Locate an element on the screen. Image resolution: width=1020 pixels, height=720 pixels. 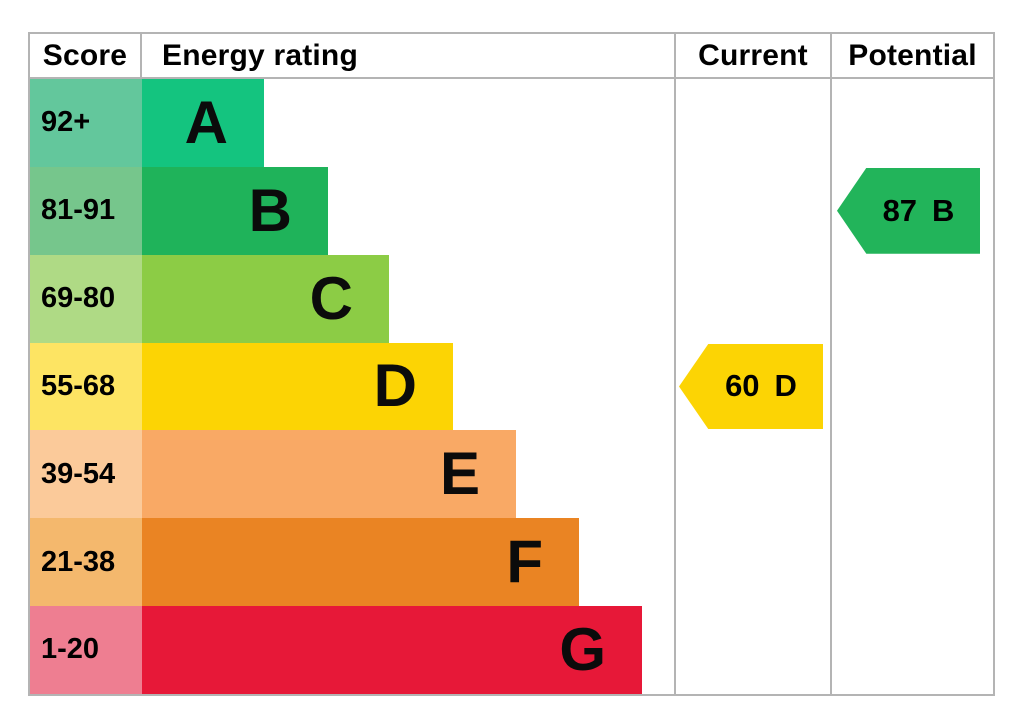
epc-band-row: 81-91 B is located at coordinates (511, 210).